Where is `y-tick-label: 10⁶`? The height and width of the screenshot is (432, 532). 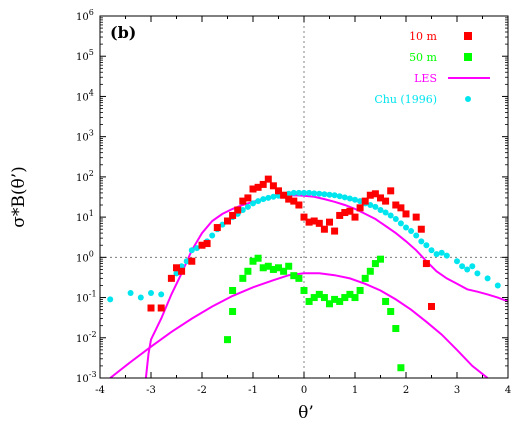
y-tick-label: 10⁶ is located at coordinates (85, 15).